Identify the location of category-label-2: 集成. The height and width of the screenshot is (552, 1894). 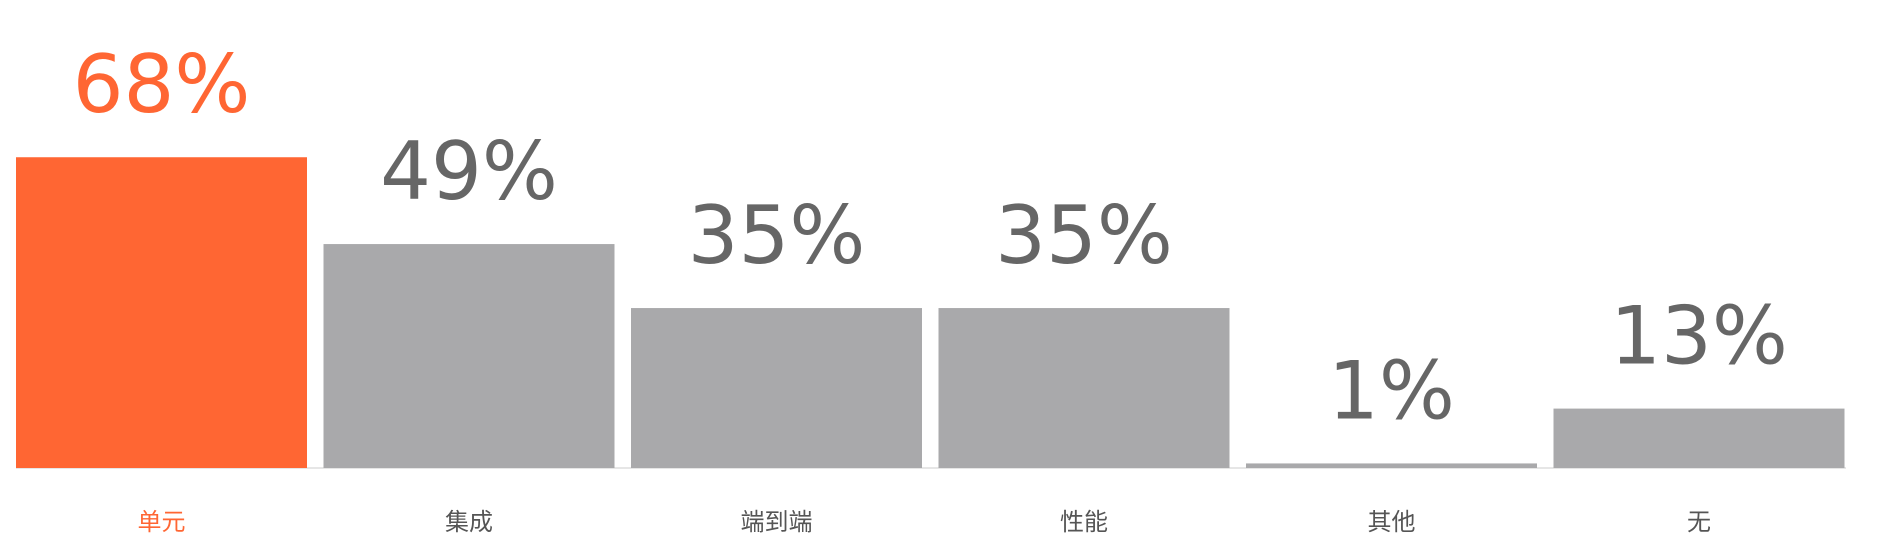
(469, 522).